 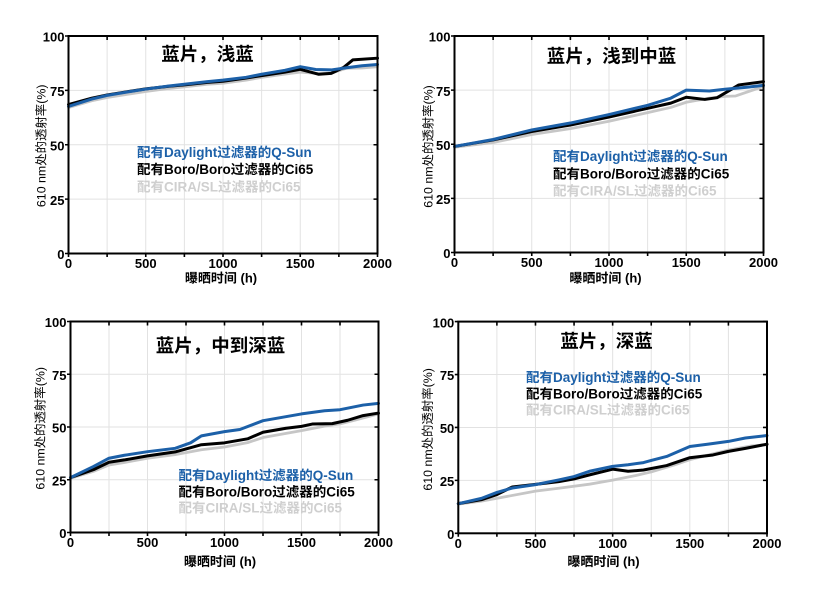 I want to click on svg-text: 蓝片，中到深蓝, so click(x=221, y=345).